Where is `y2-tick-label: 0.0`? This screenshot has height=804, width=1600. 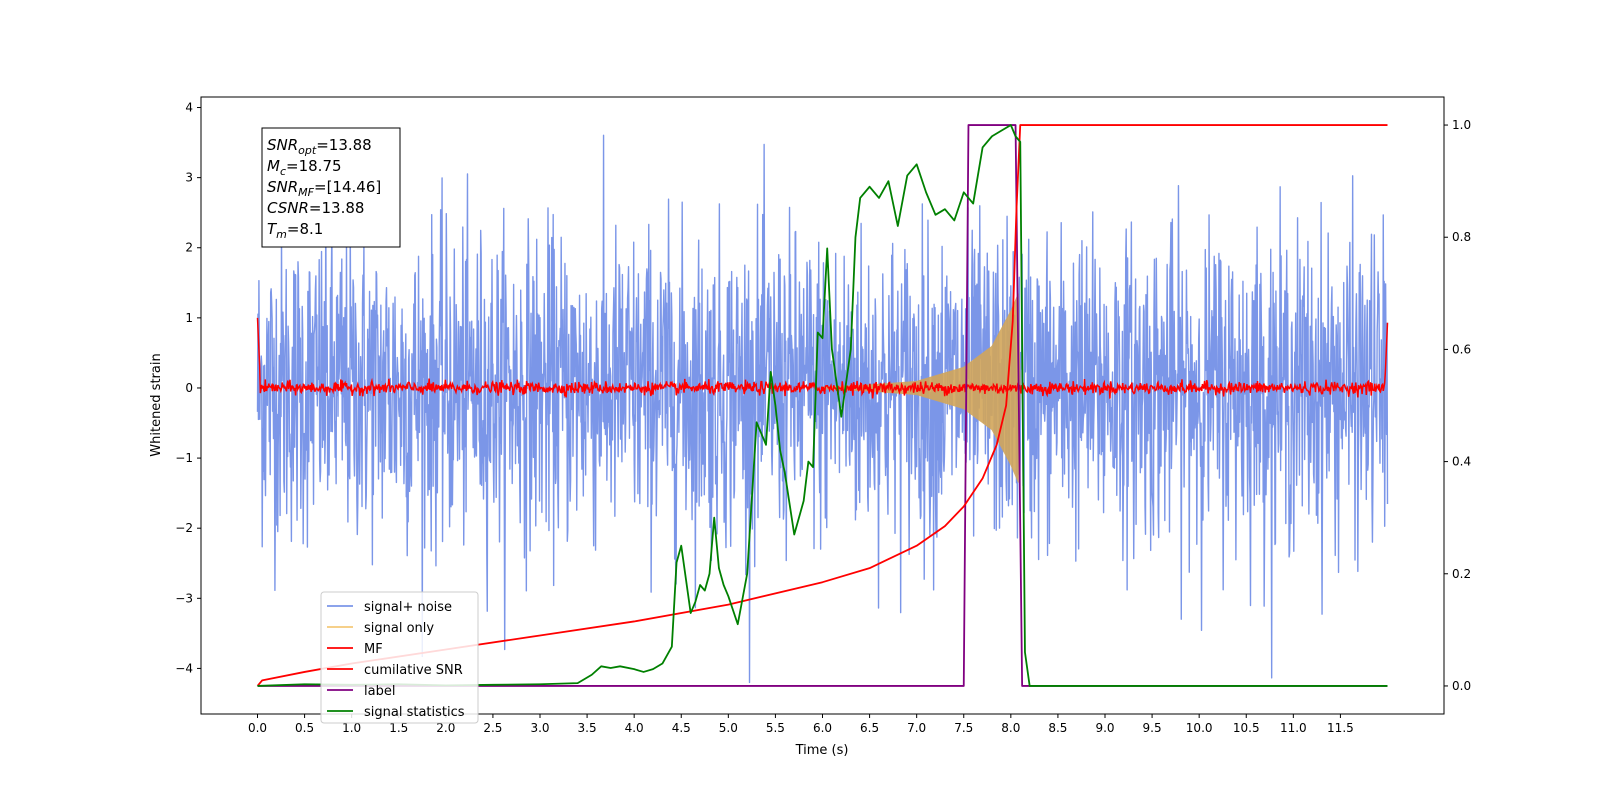 y2-tick-label: 0.0 is located at coordinates (1461, 686).